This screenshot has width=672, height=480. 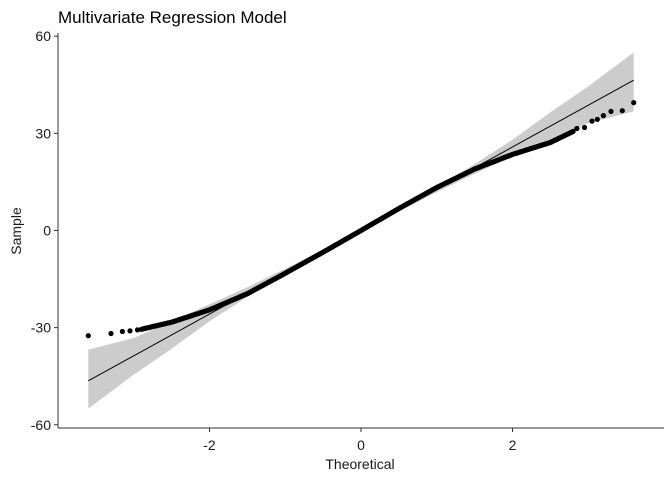 I want to click on x-axis-title: Theoretical, so click(x=359, y=464).